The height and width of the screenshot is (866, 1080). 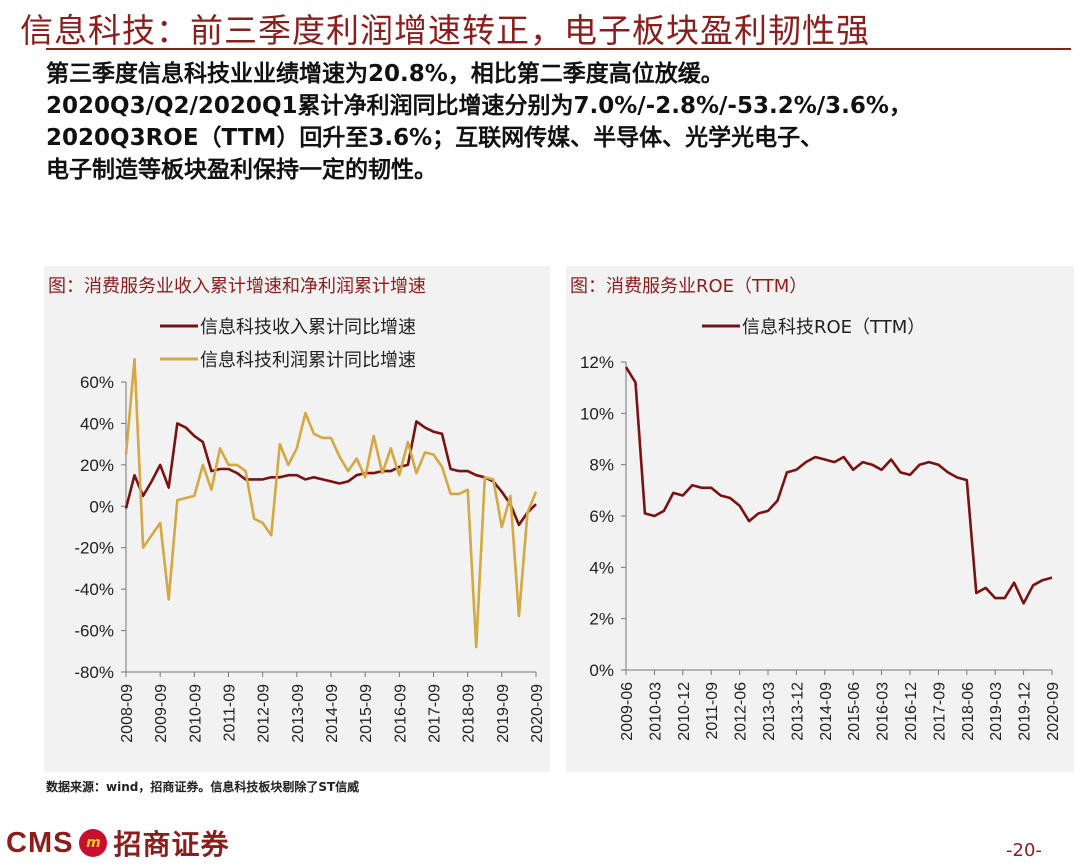 I want to click on left-y-tick-label: 40%, so click(x=97, y=423).